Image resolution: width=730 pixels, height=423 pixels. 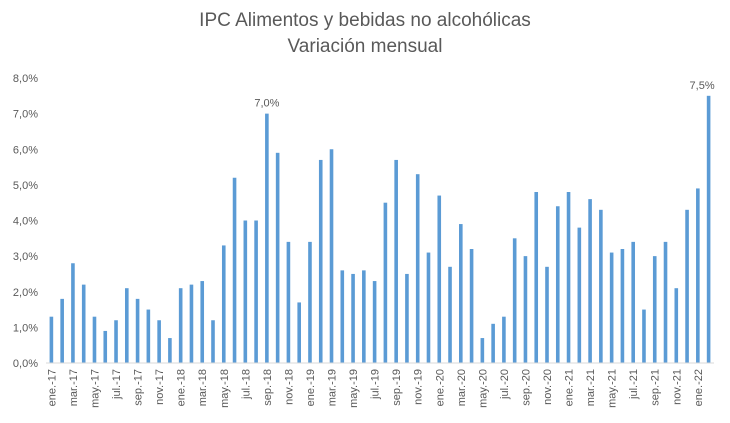 I want to click on y-tick-label: 0,0%, so click(x=25, y=364).